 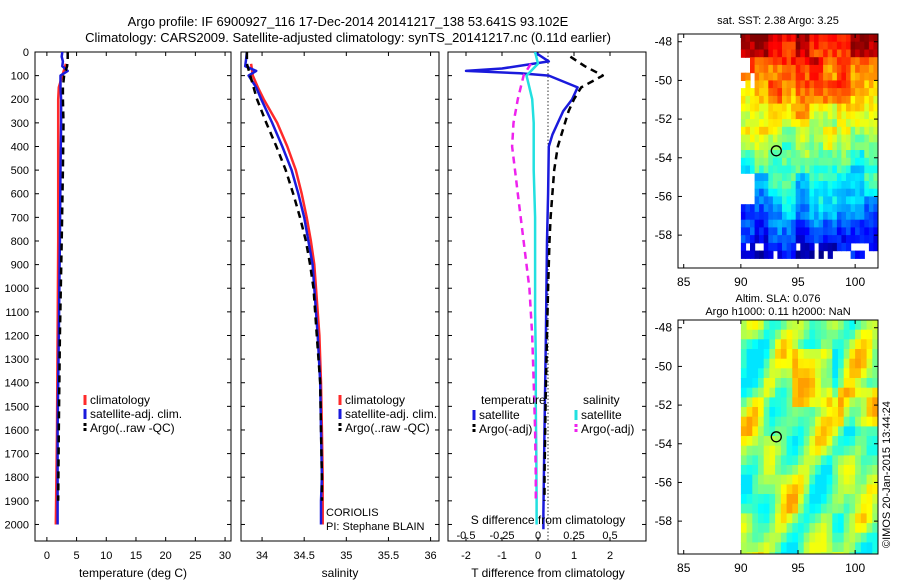 I want to click on sst-map-ticks: 85 90 95 100-48-50-52-54-56-58, so click(x=766, y=161).